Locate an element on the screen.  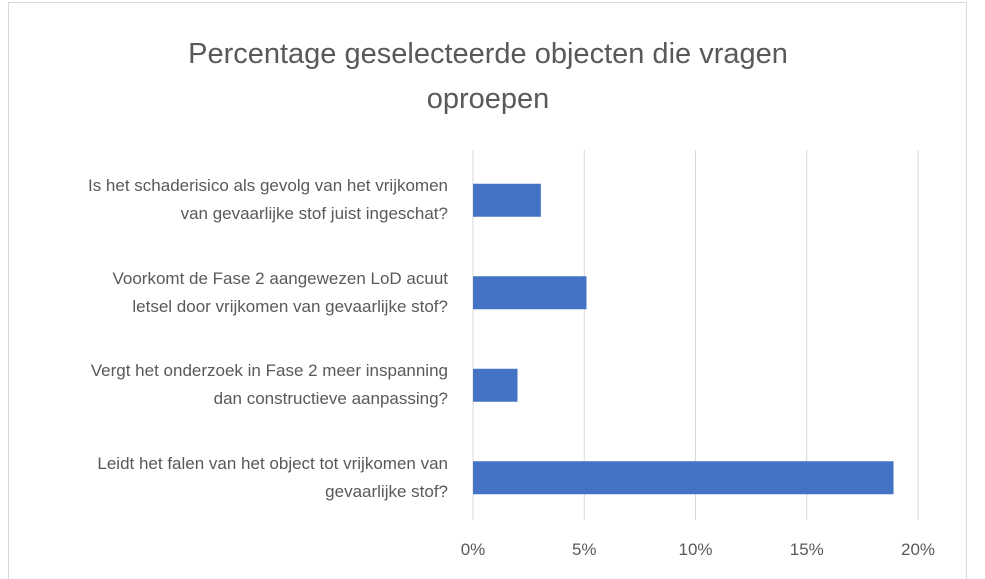
x-tick-label: 0% is located at coordinates (473, 549).